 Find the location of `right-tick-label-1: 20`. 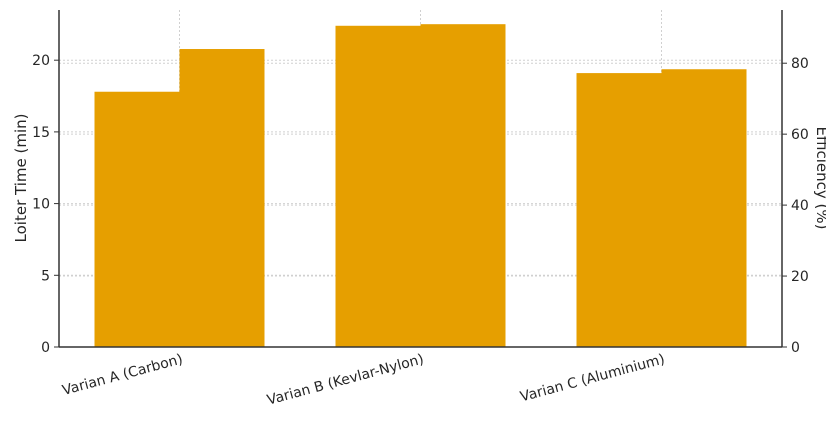

right-tick-label-1: 20 is located at coordinates (800, 277).